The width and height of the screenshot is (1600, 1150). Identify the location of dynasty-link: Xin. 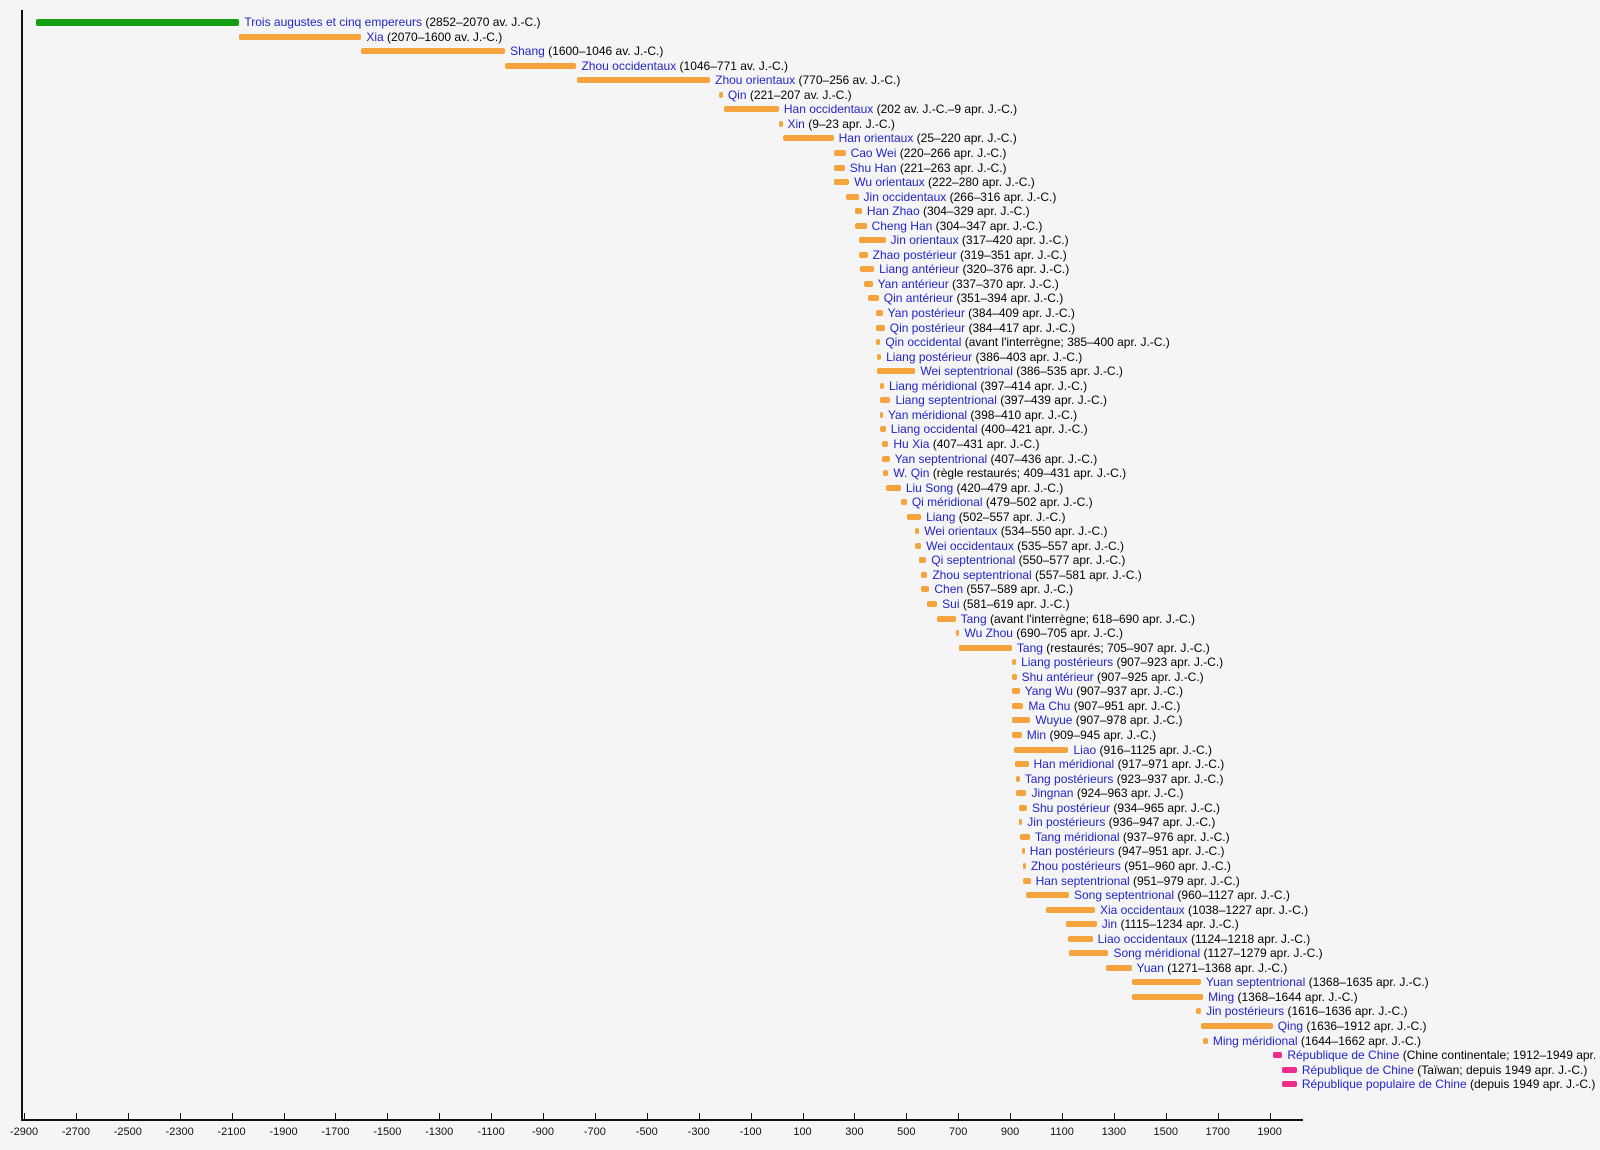
(796, 123).